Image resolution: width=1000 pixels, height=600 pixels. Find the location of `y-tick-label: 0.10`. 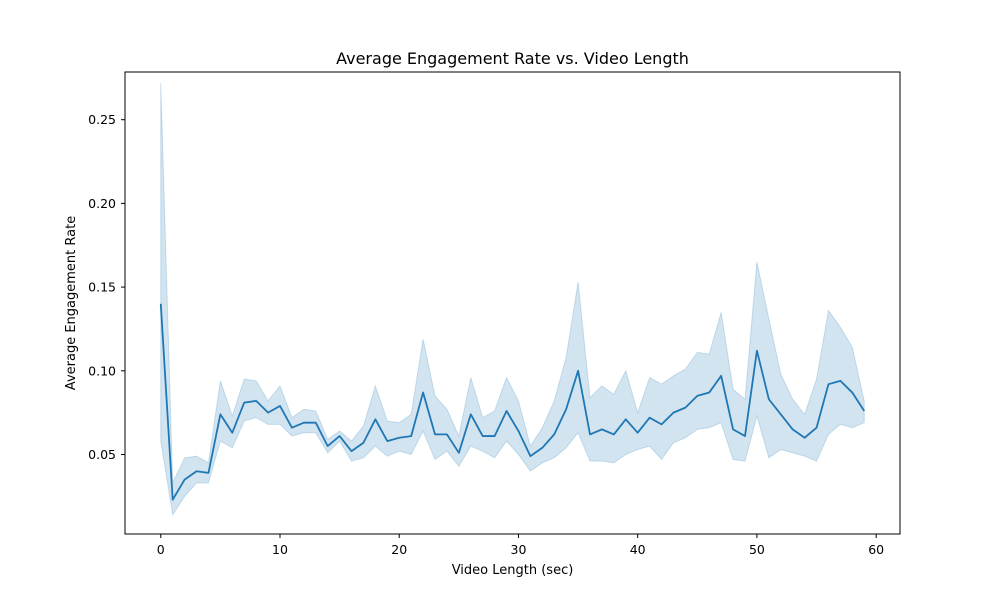

y-tick-label: 0.10 is located at coordinates (102, 370).